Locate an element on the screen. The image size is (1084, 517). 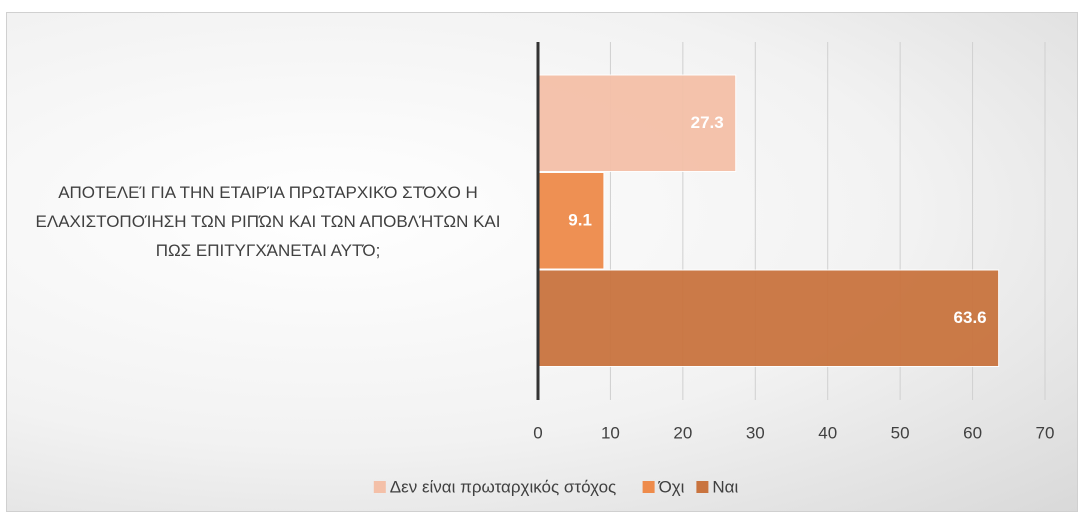
x-tick-label: 70 is located at coordinates (1045, 432).